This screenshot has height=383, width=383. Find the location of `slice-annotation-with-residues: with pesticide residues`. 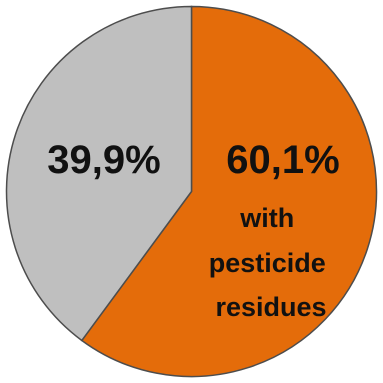

slice-annotation-with-residues: with pesticide residues is located at coordinates (271, 262).